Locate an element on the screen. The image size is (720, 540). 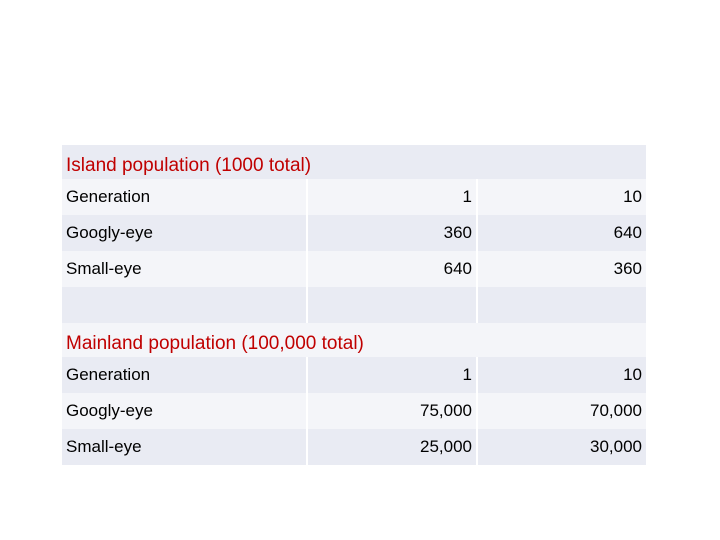
mainland-row-col2: 70,000 is located at coordinates (561, 411).